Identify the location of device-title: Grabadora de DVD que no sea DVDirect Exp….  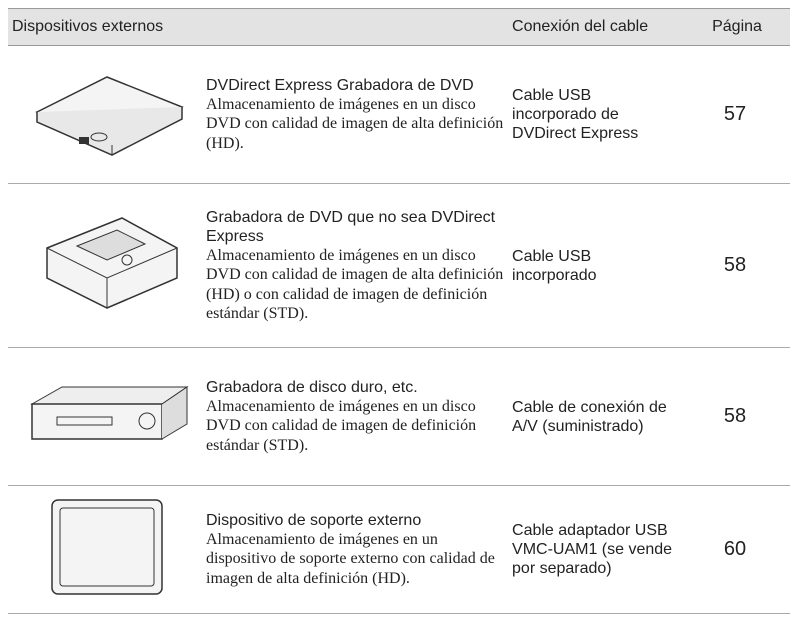
(351, 226).